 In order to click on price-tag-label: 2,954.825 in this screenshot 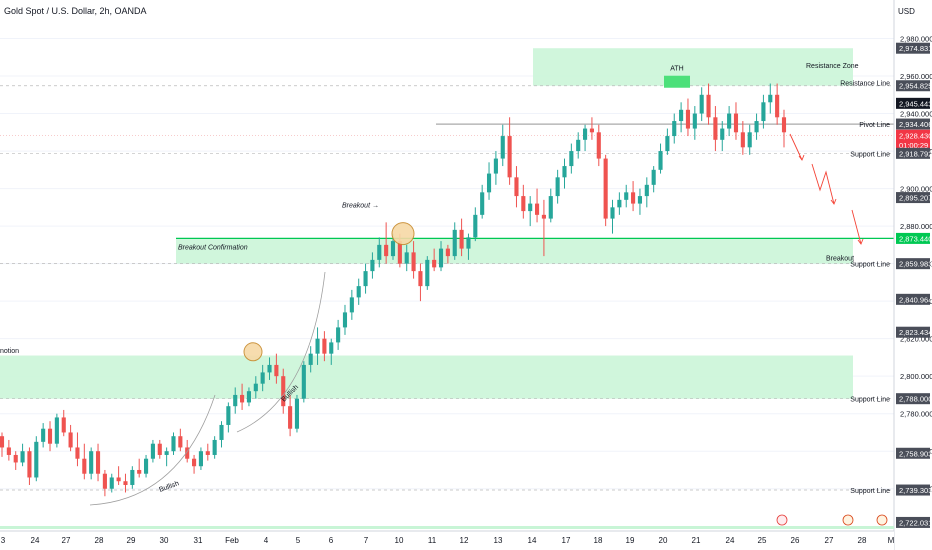, I will do `click(915, 86)`.